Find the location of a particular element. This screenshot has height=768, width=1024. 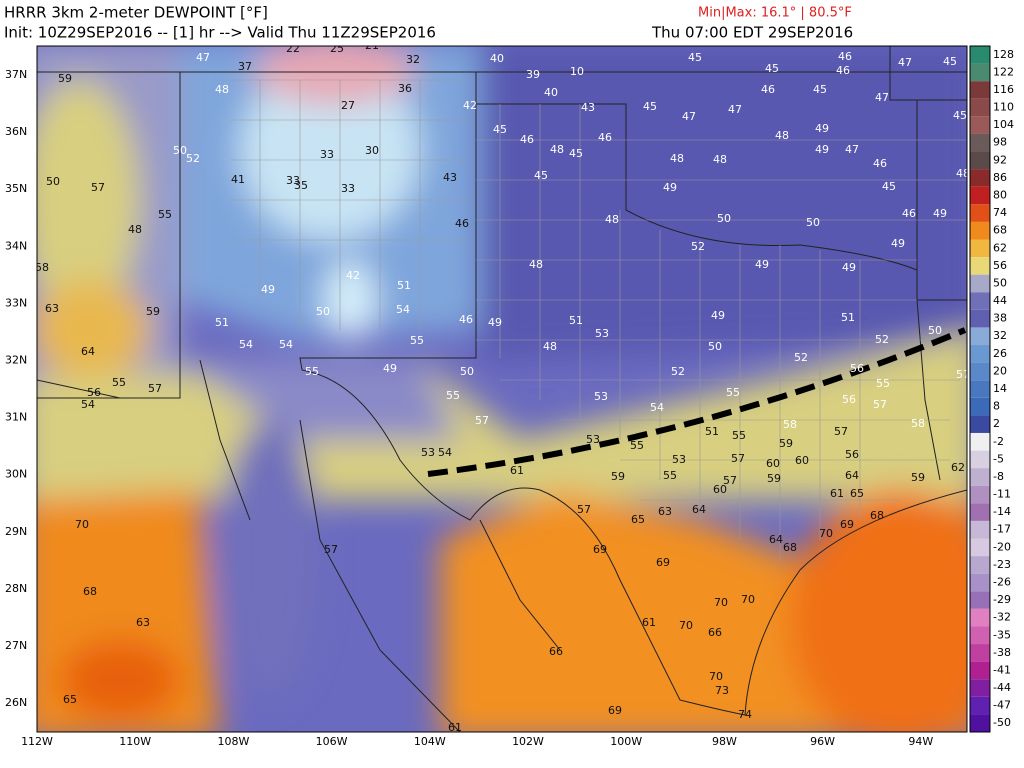

station-value: 51 is located at coordinates (404, 285).